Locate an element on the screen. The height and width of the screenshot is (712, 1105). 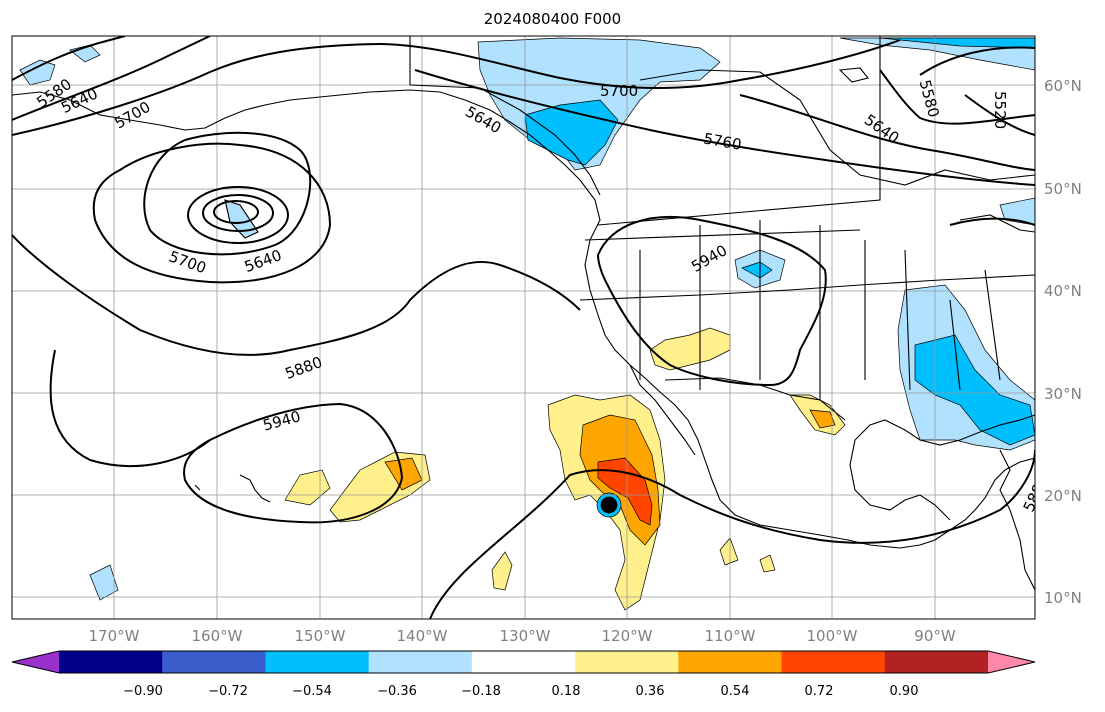
contour-5940-us is located at coordinates (712, 301).